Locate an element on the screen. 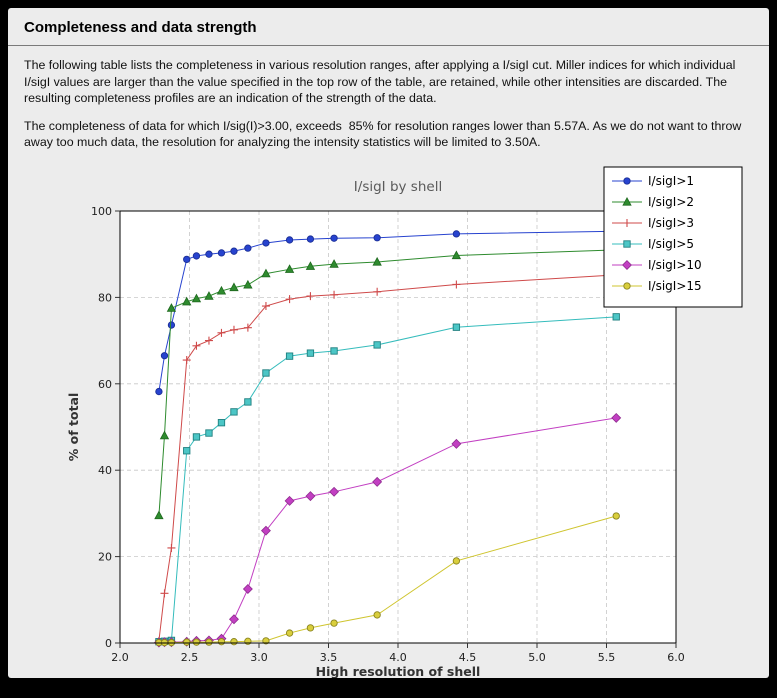 This screenshot has height=698, width=777. page-title: Completeness and data strength is located at coordinates (140, 27).